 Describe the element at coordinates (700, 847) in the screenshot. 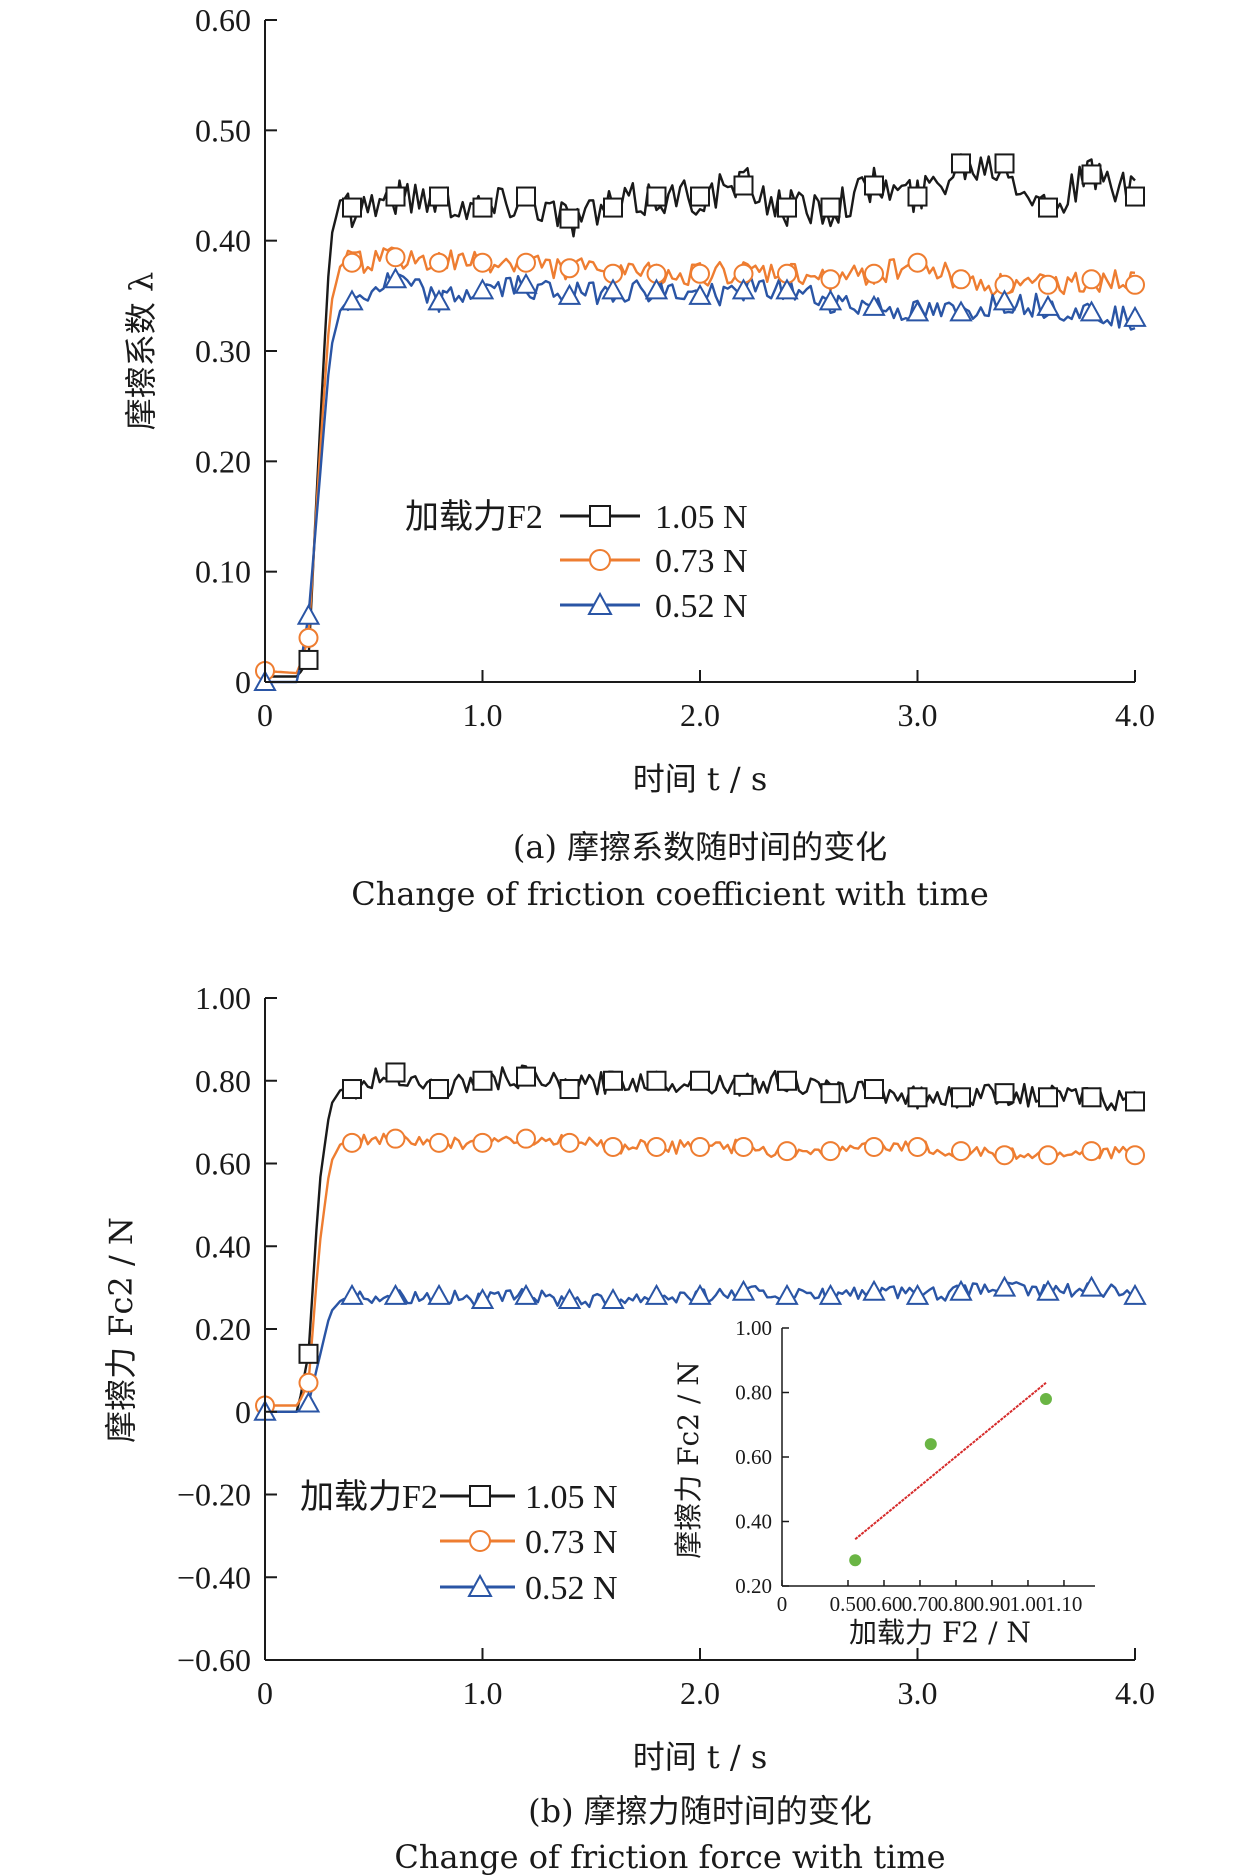

I see `chart-a-caption-cn: (a) 摩擦系数随时间的变化` at that location.